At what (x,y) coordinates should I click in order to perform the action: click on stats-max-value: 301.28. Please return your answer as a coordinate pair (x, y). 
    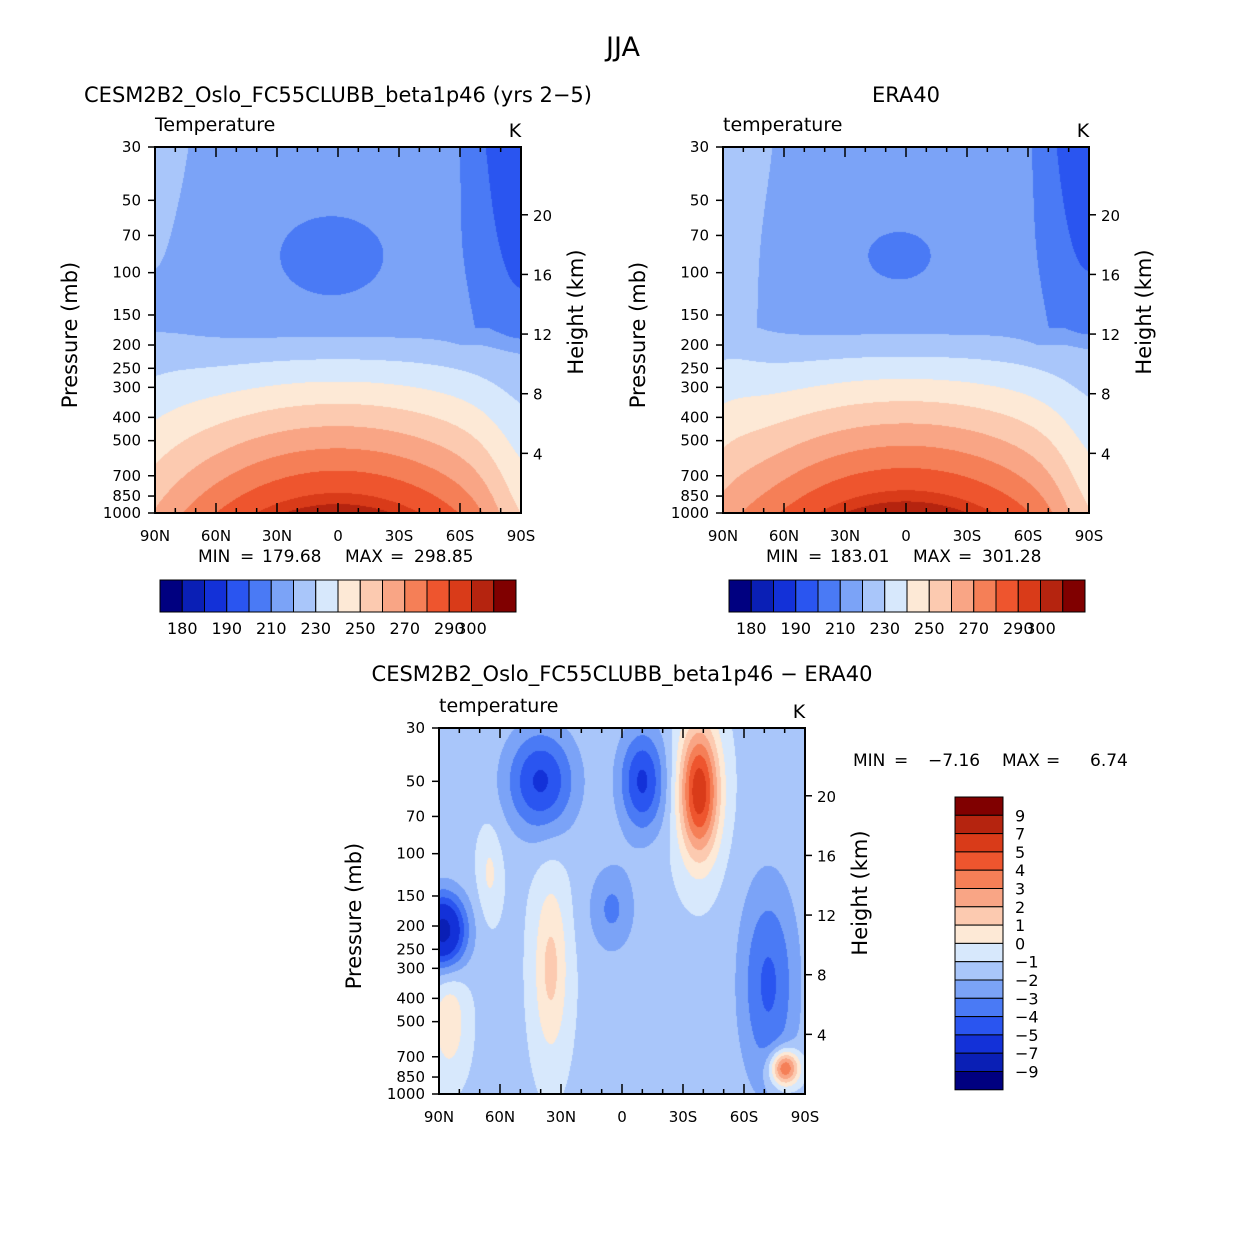
    Looking at the image, I should click on (1011, 557).